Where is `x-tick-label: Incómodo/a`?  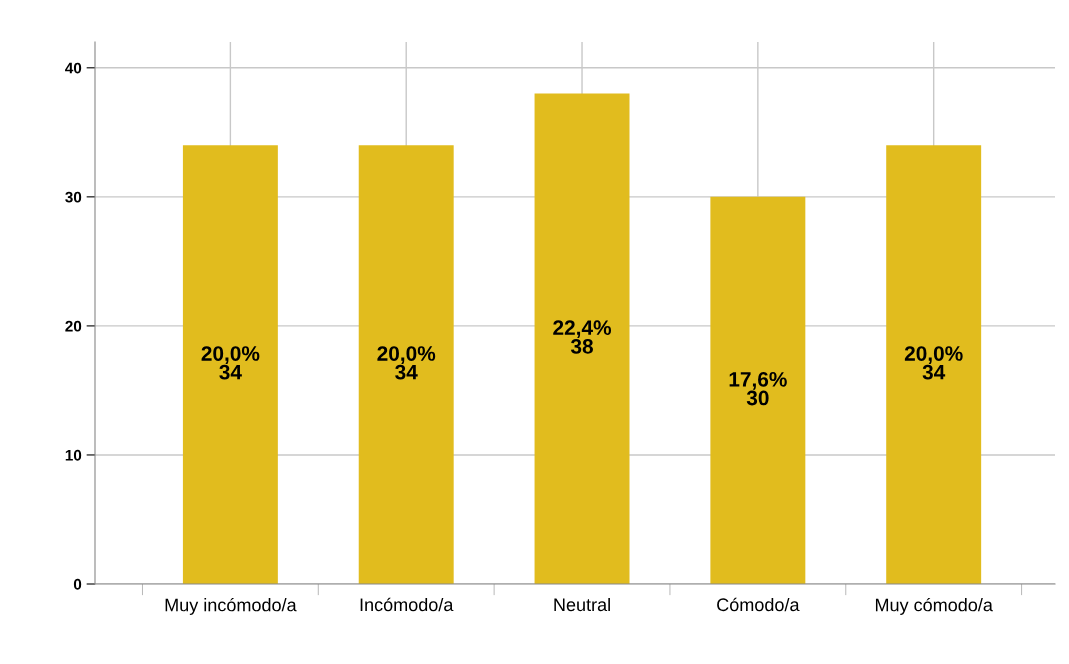 x-tick-label: Incómodo/a is located at coordinates (407, 604).